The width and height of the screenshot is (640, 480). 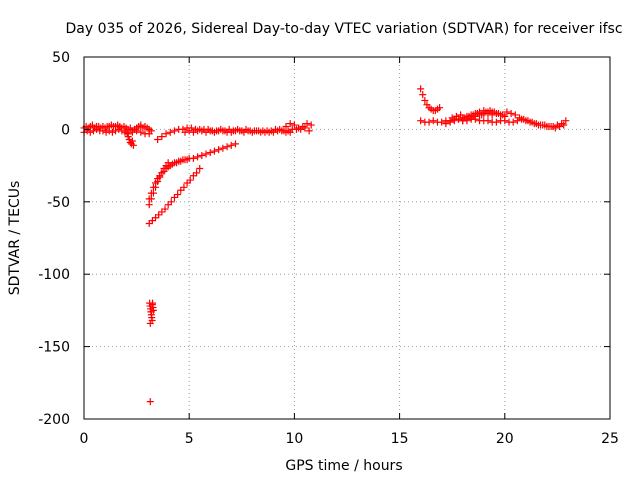 What do you see at coordinates (294, 439) in the screenshot?
I see `x-tick-label: 10` at bounding box center [294, 439].